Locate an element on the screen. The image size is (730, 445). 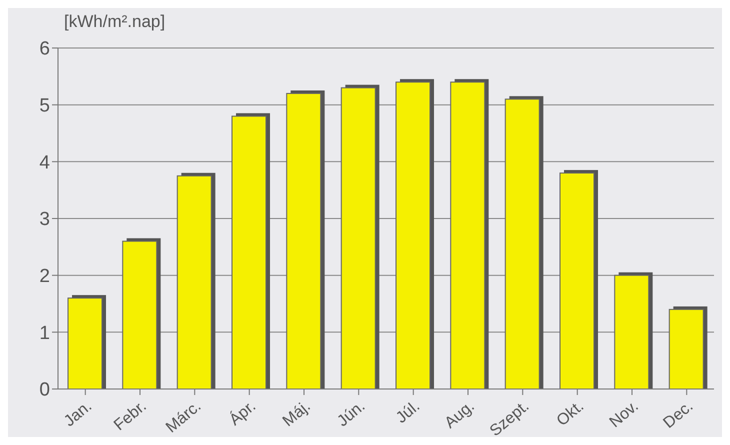
x-tick-label: Máj. is located at coordinates (297, 414).